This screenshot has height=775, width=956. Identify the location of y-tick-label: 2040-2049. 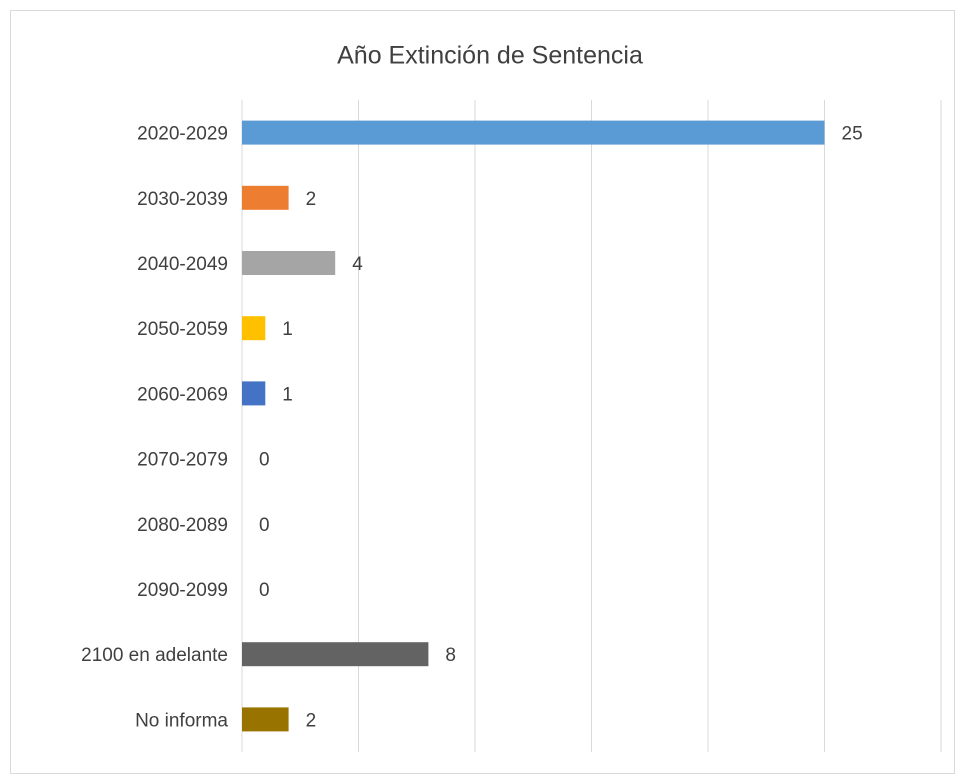
(182, 264).